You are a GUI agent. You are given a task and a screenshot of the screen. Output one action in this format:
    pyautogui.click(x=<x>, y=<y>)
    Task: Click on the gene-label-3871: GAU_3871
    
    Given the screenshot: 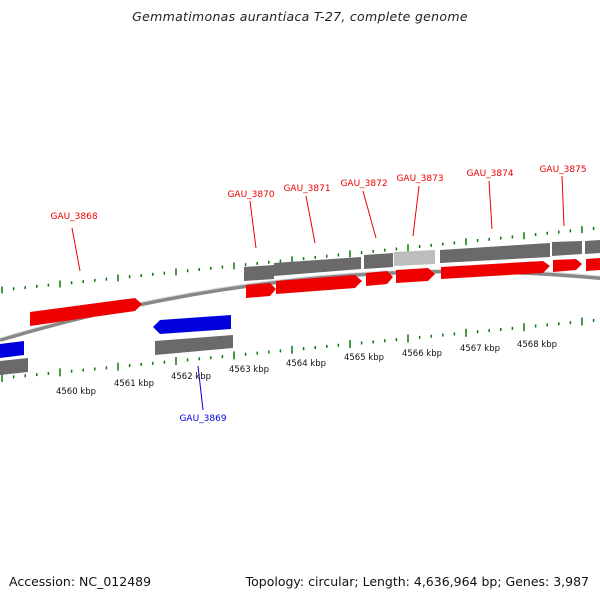 What is the action you would take?
    pyautogui.click(x=306, y=189)
    